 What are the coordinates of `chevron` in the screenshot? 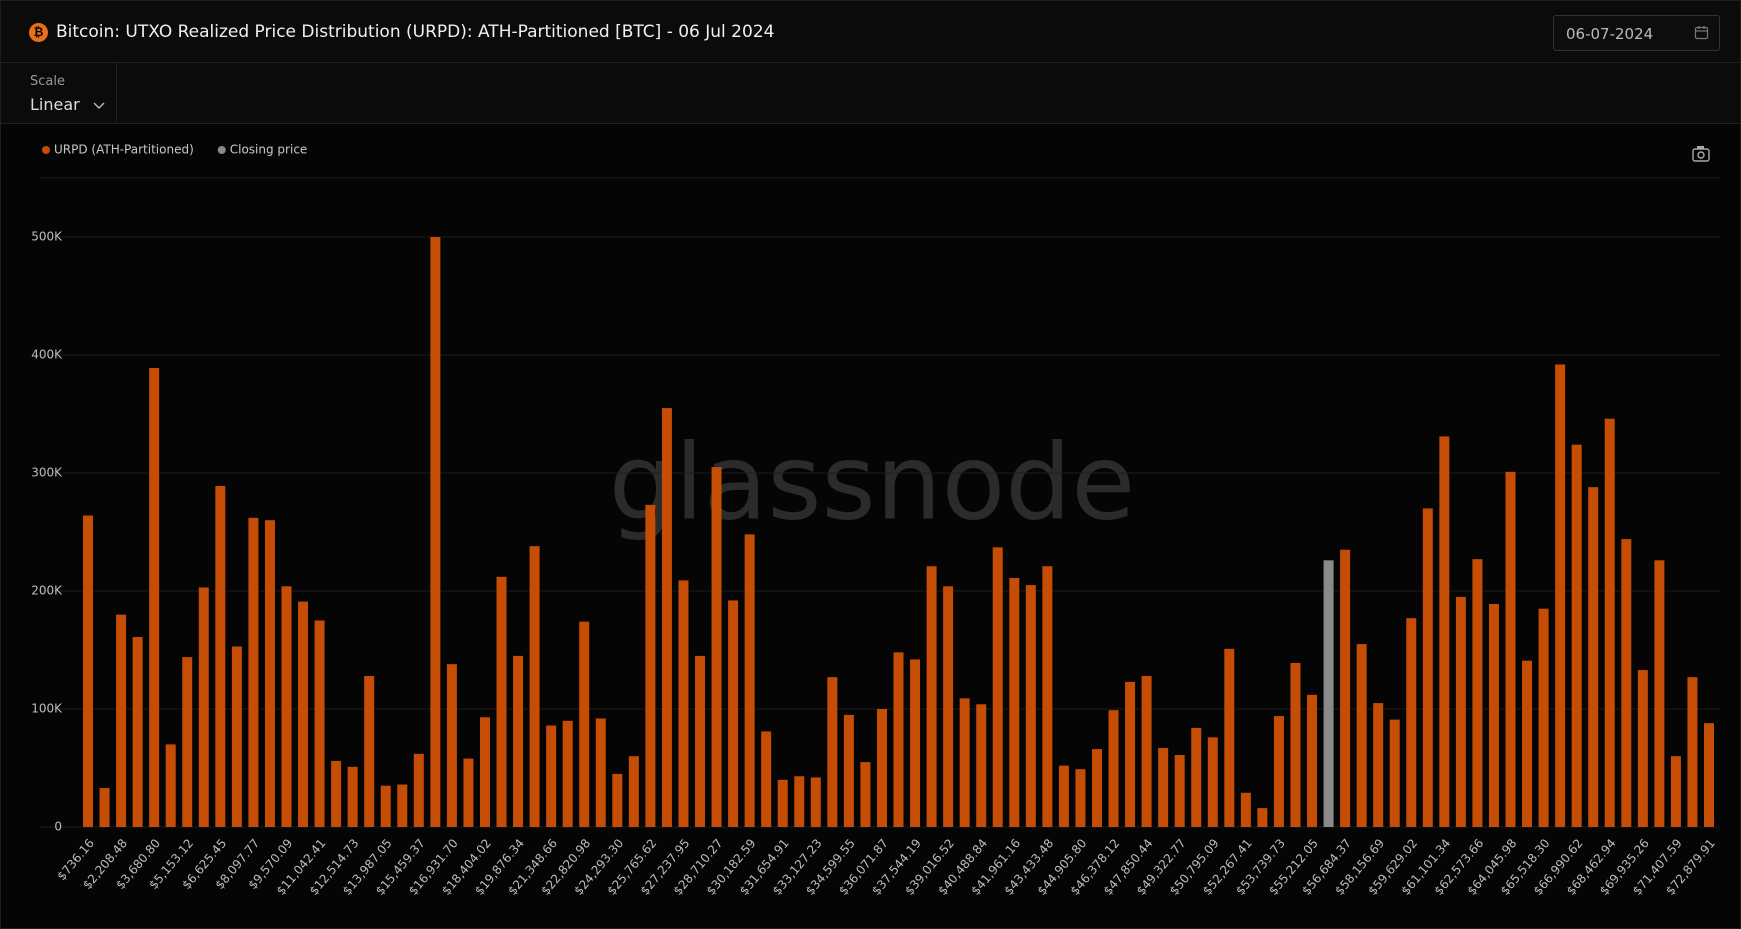 It's located at (99, 105).